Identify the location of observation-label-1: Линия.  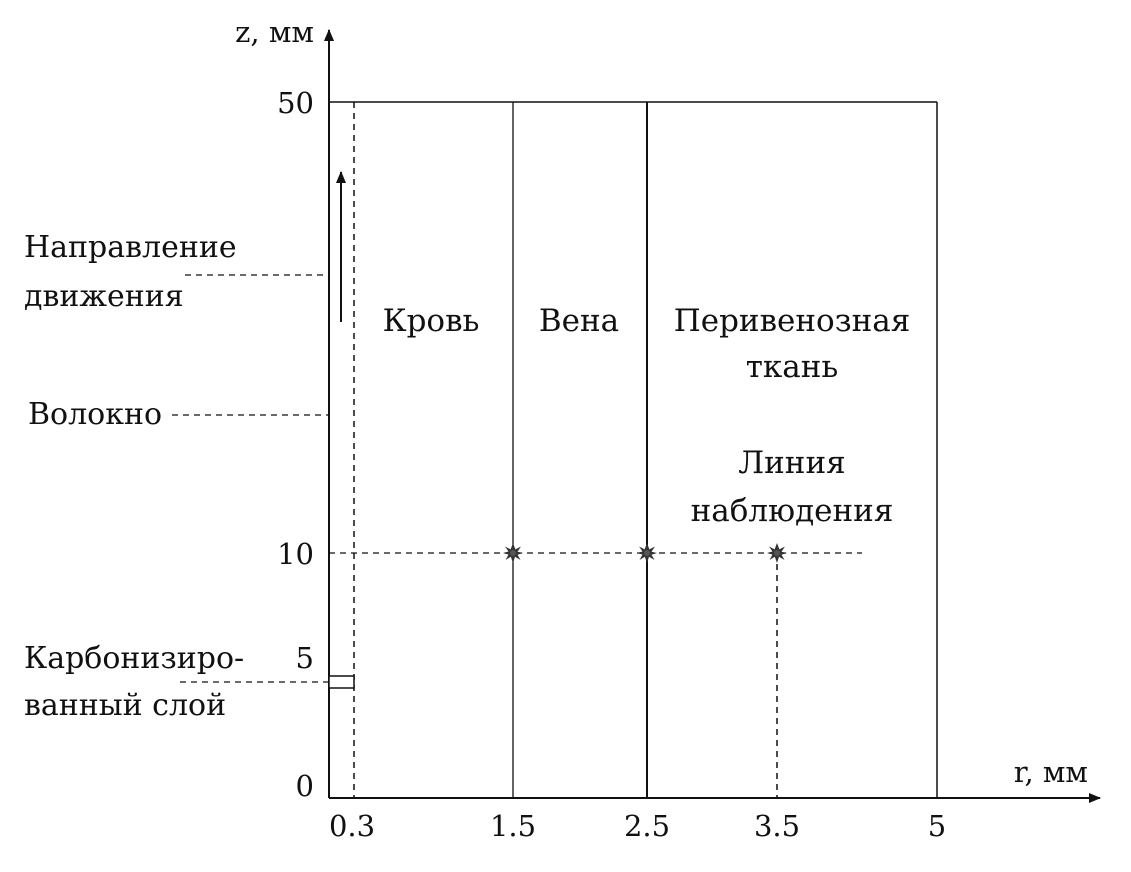
(791, 463).